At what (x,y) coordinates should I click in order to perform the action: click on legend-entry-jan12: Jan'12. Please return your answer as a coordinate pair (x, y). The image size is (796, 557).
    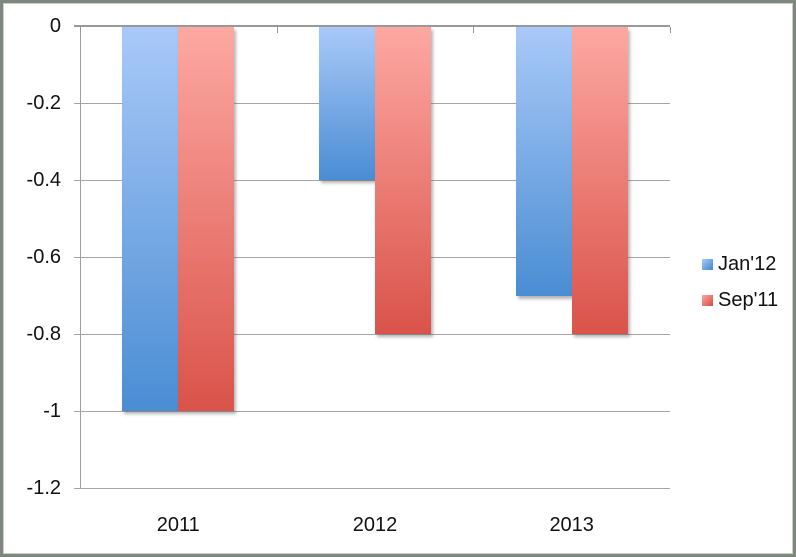
    Looking at the image, I should click on (740, 264).